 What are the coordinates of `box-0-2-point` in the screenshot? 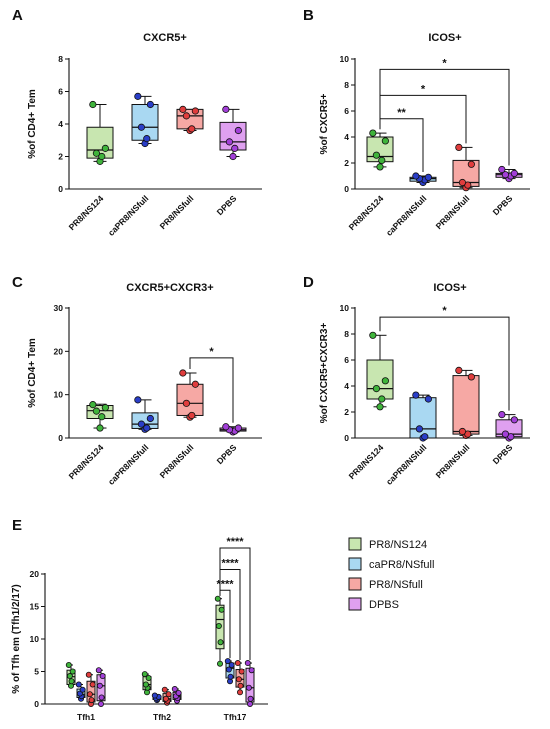 It's located at (92, 684).